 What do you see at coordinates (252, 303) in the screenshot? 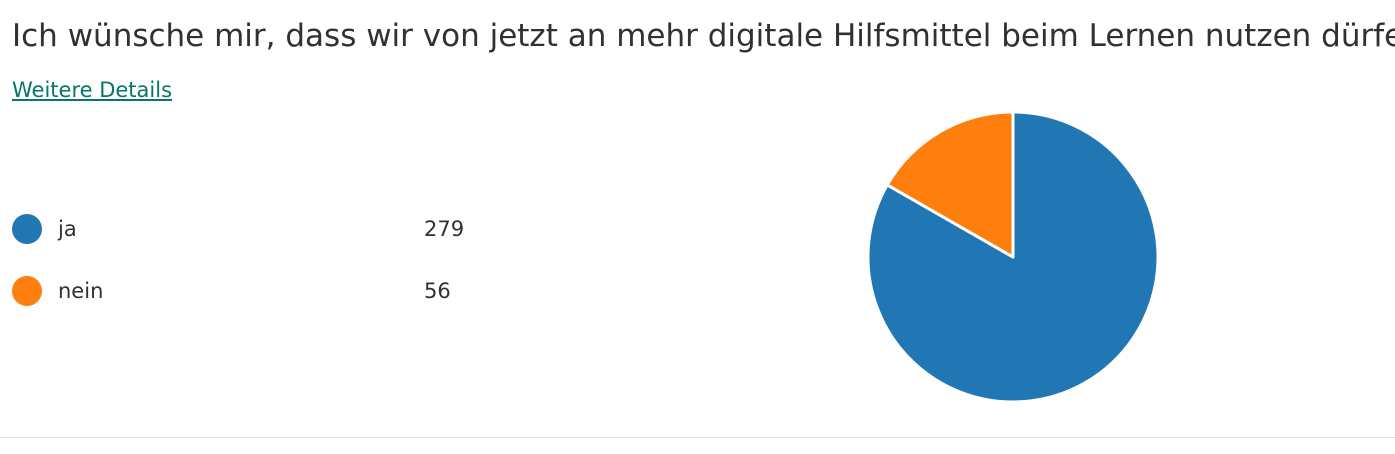
I see `legend-item-nein: nein 56` at bounding box center [252, 303].